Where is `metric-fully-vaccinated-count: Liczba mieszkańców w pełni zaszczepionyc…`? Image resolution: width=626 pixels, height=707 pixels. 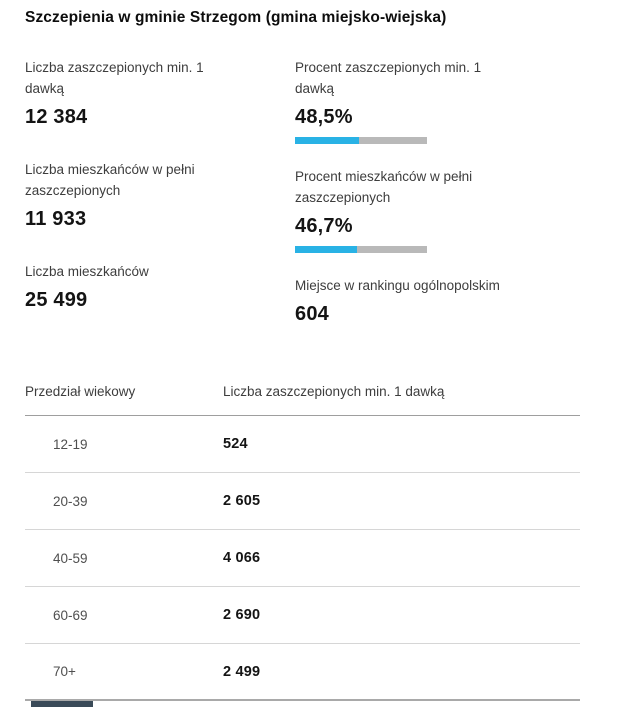 metric-fully-vaccinated-count: Liczba mieszkańców w pełni zaszczepionyc… is located at coordinates (160, 195).